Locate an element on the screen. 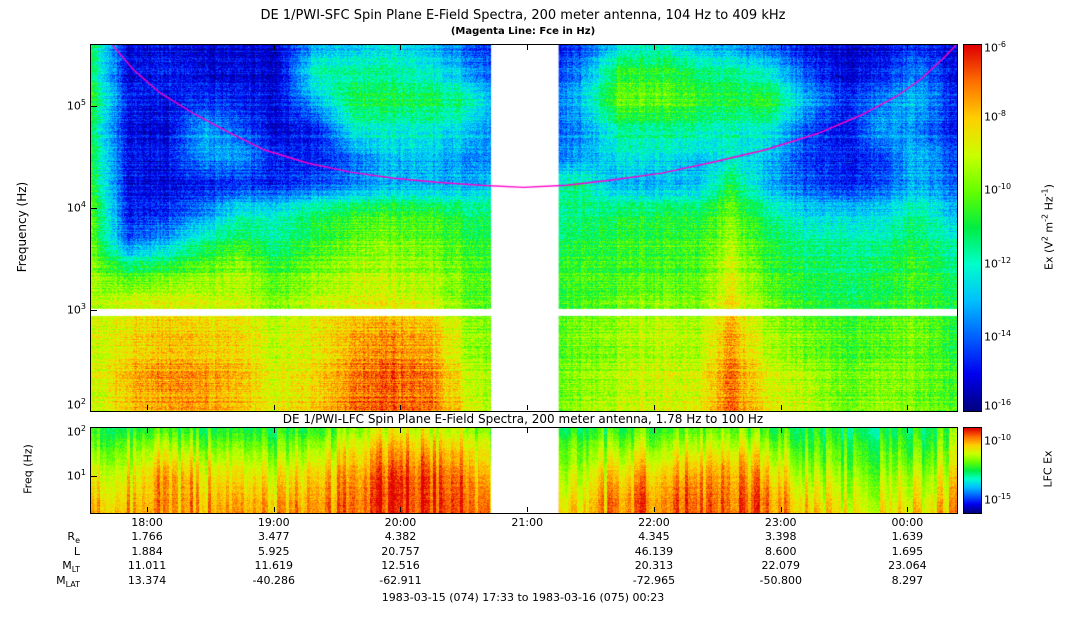 The height and width of the screenshot is (620, 1083). ephemeris-value: -62.911 is located at coordinates (400, 580).